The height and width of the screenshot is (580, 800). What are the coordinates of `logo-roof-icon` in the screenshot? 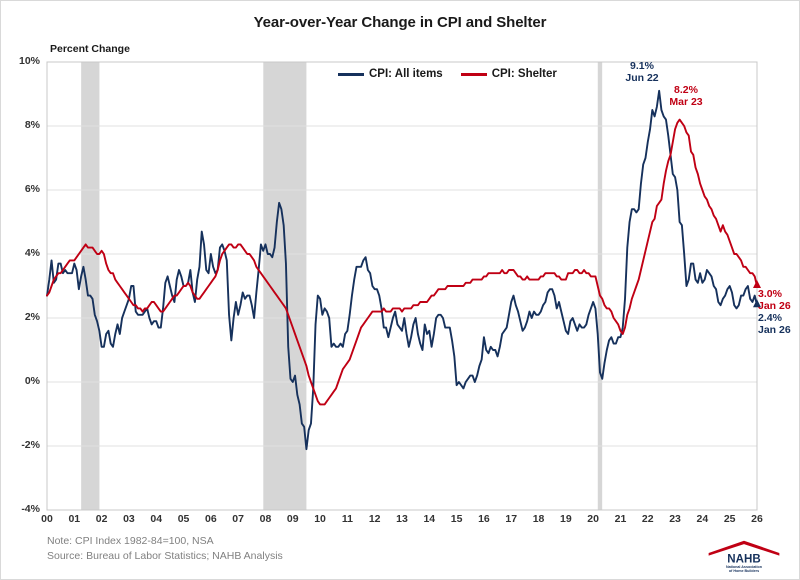 It's located at (744, 548).